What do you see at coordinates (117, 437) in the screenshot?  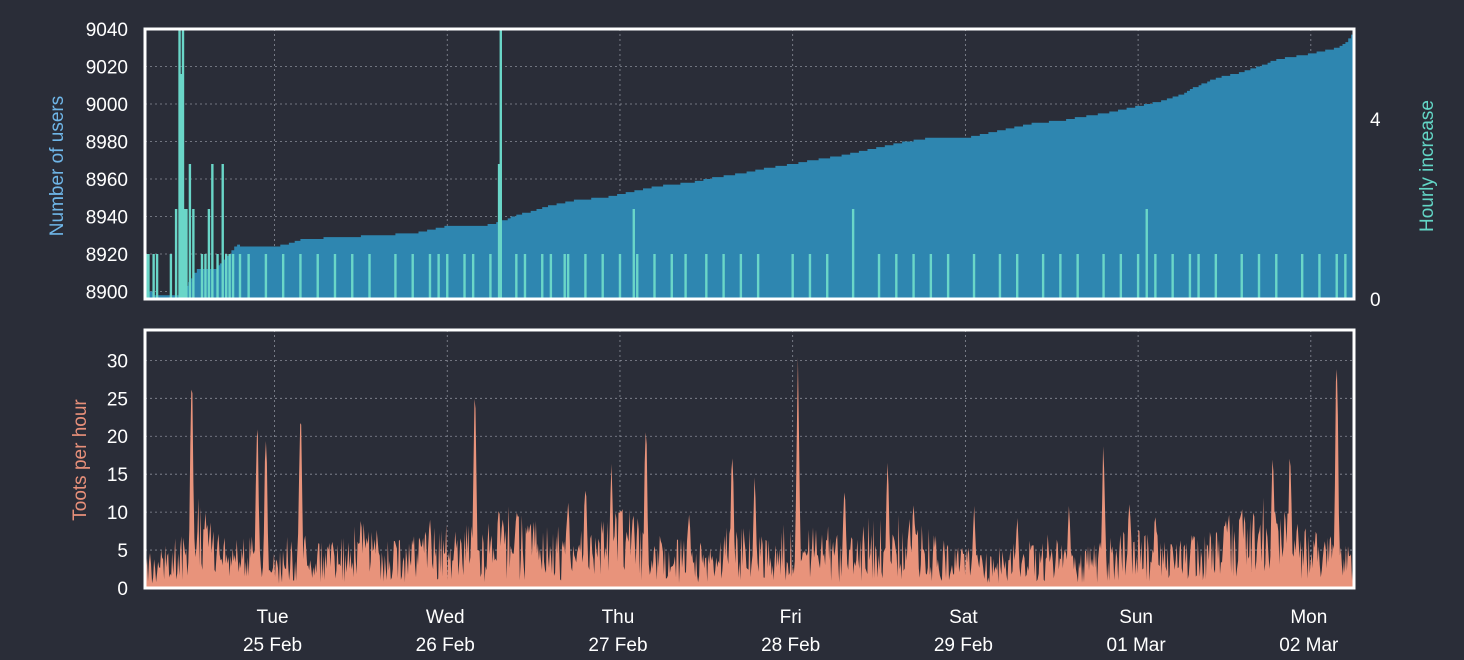 I see `toots-tick-label: 20` at bounding box center [117, 437].